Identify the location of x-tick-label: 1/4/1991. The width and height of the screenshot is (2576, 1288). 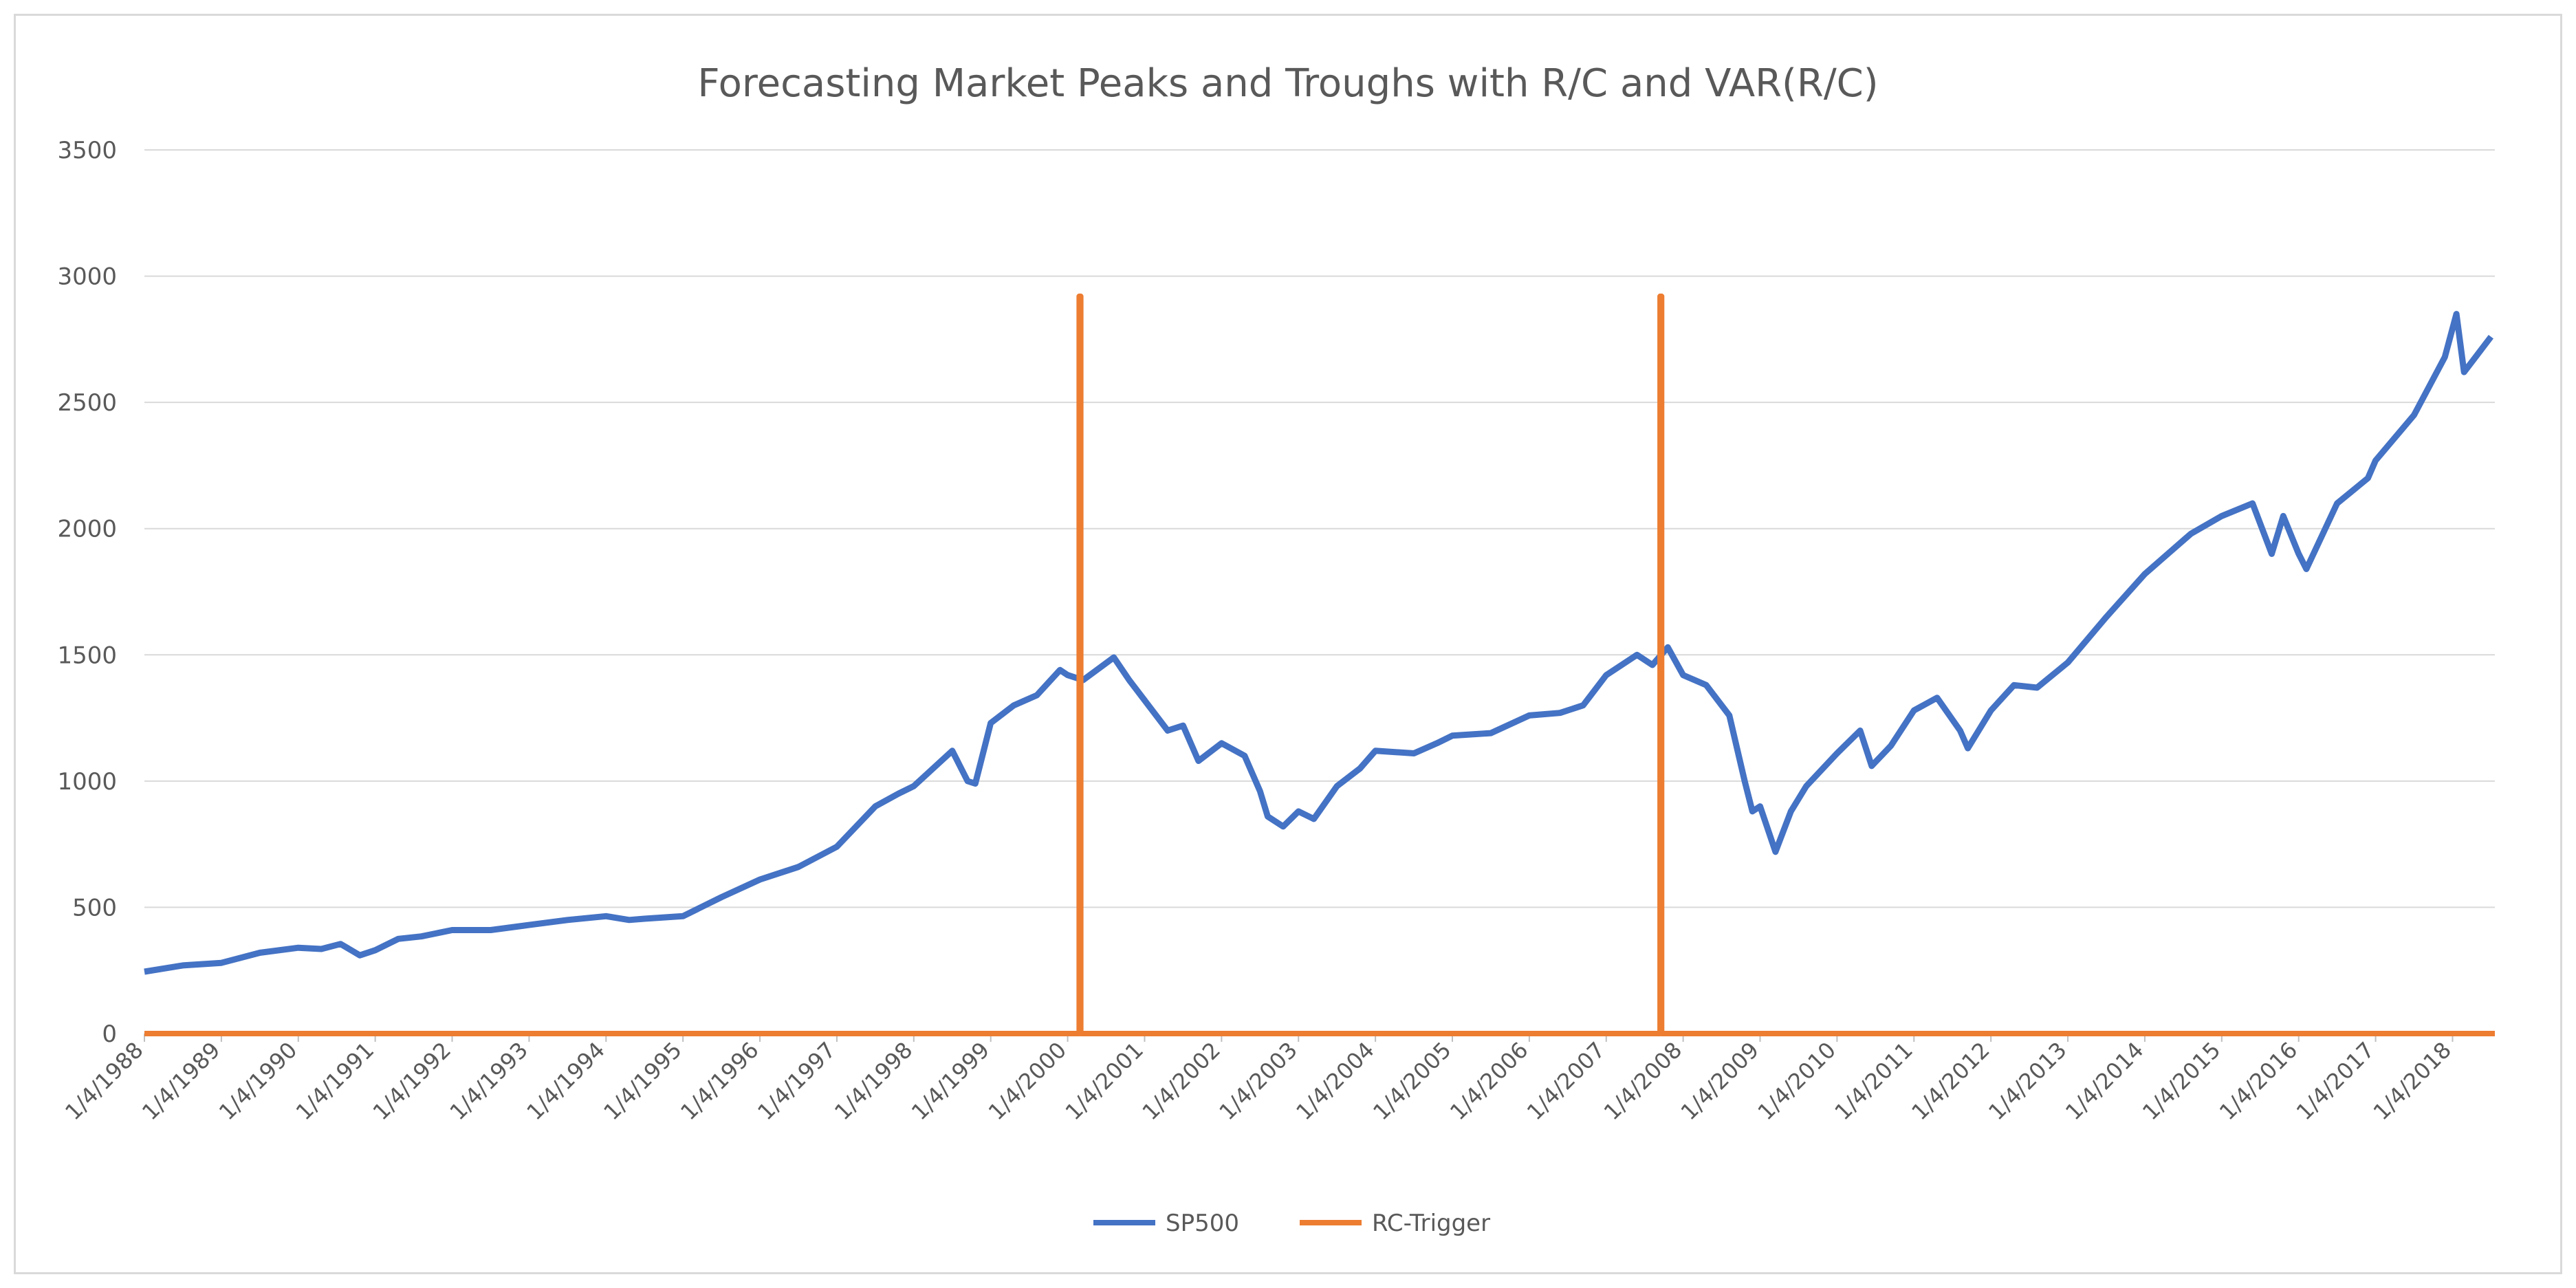
(335, 1081).